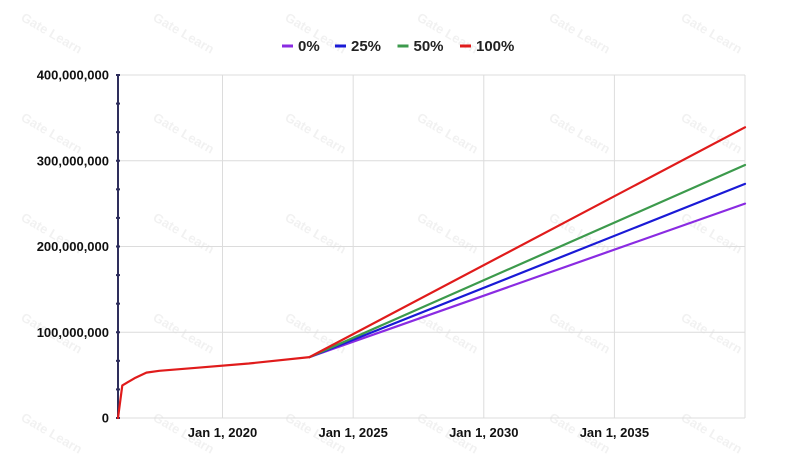 The width and height of the screenshot is (800, 463). What do you see at coordinates (73, 75) in the screenshot?
I see `y-tick-label: 400,000,000` at bounding box center [73, 75].